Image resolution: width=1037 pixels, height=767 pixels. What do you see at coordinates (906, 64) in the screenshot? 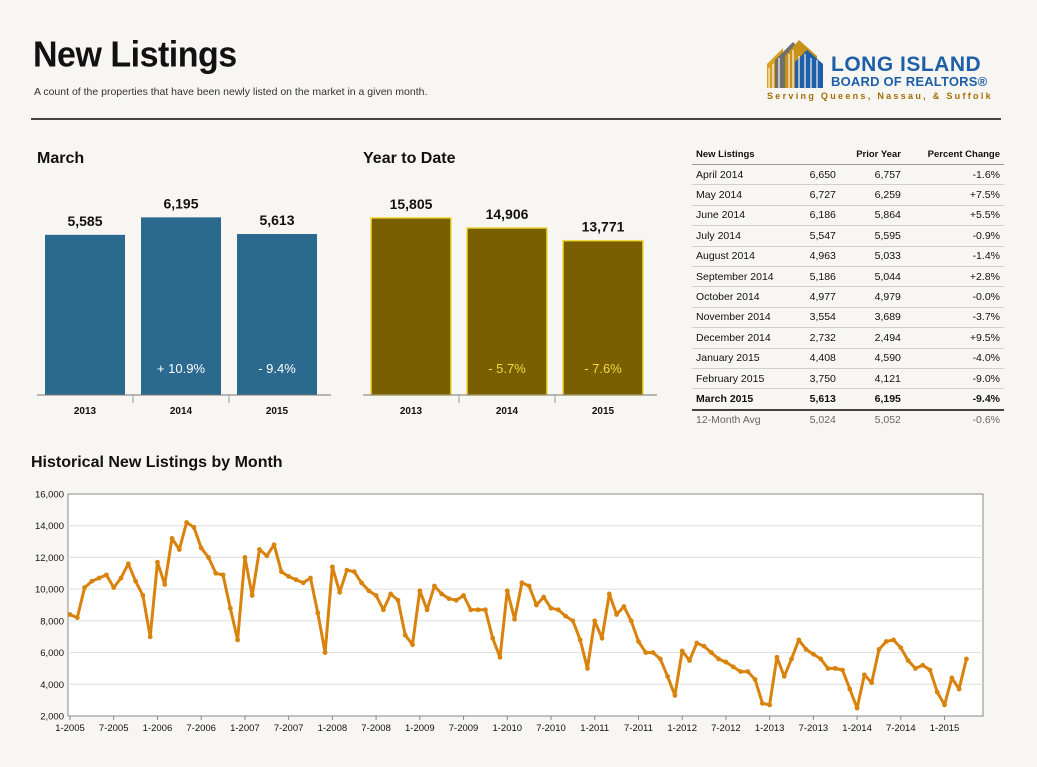
I see `logo-line-1: LONG ISLAND` at bounding box center [906, 64].